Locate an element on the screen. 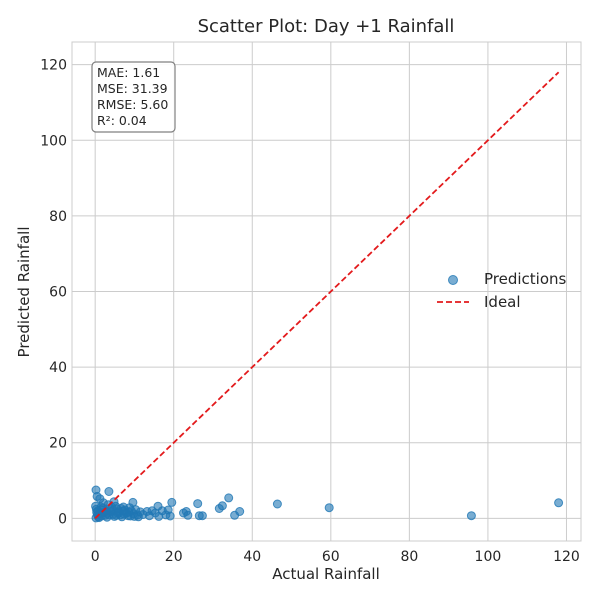 The width and height of the screenshot is (600, 604). legend-marker-predictions is located at coordinates (453, 280).